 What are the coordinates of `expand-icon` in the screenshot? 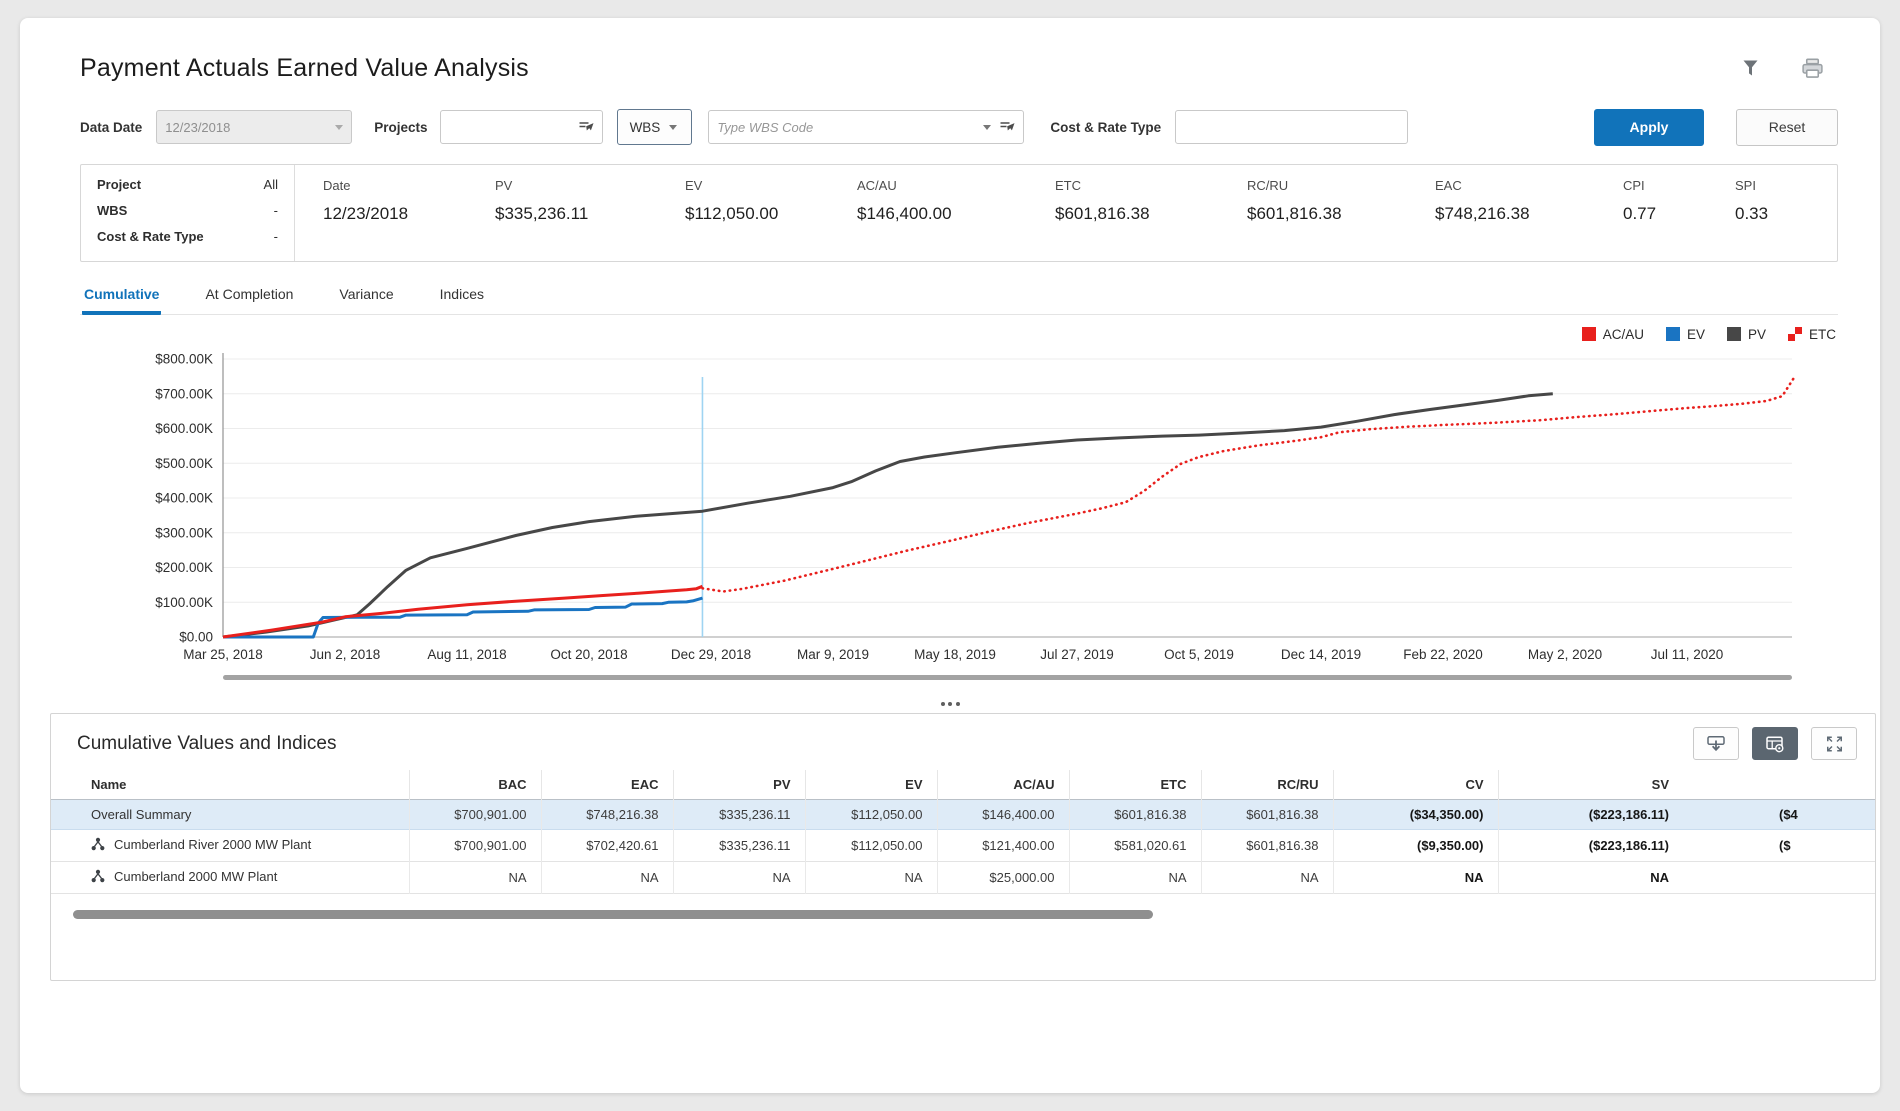 It's located at (1834, 743).